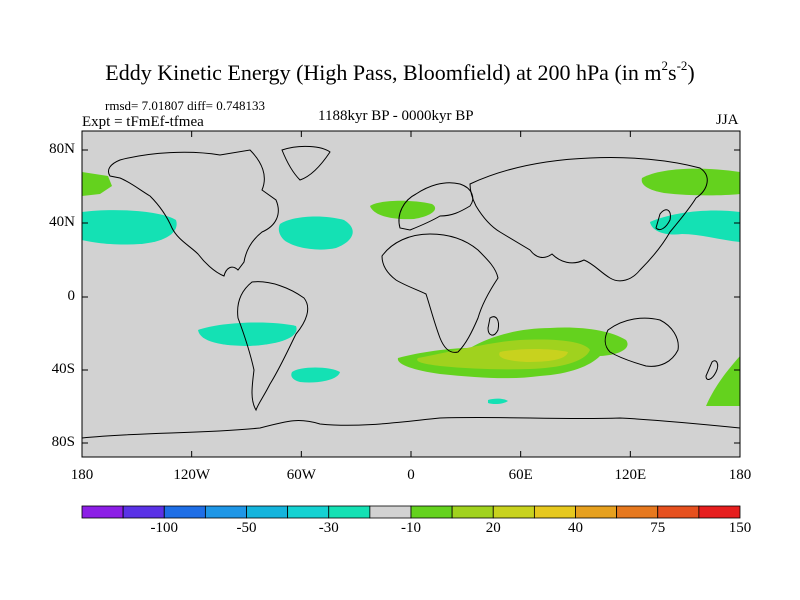  What do you see at coordinates (411, 475) in the screenshot?
I see `longitude-label: 0` at bounding box center [411, 475].